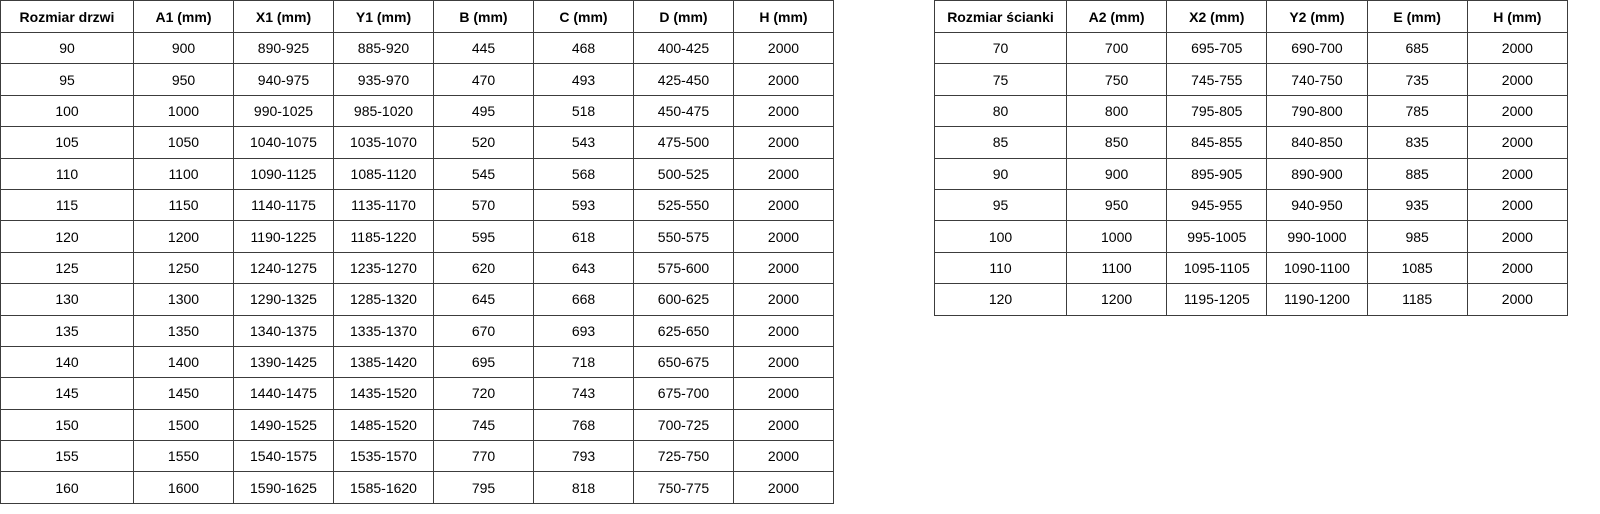 This screenshot has height=514, width=1600. What do you see at coordinates (383, 79) in the screenshot?
I see `table-cell: 935-970` at bounding box center [383, 79].